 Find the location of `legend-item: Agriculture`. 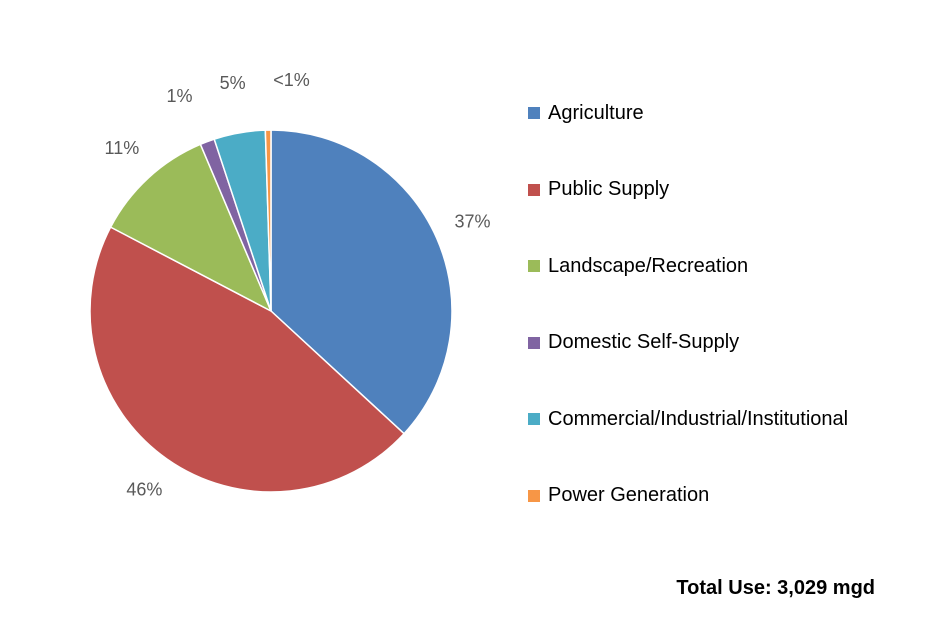

legend-item: Agriculture is located at coordinates (688, 113).